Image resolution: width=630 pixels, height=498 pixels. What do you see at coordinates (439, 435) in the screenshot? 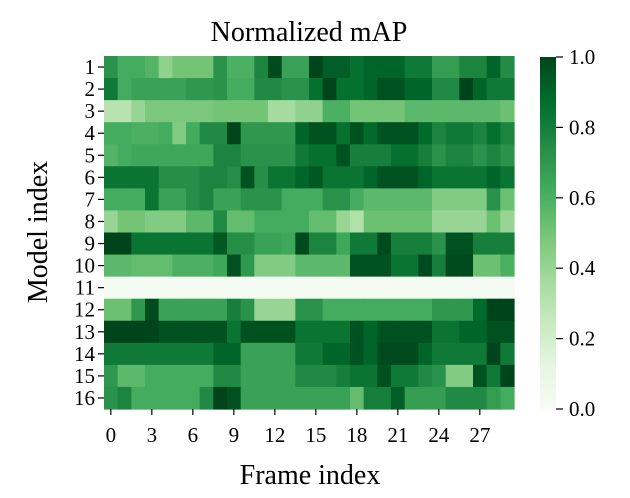
I see `x-tick-label: 24` at bounding box center [439, 435].